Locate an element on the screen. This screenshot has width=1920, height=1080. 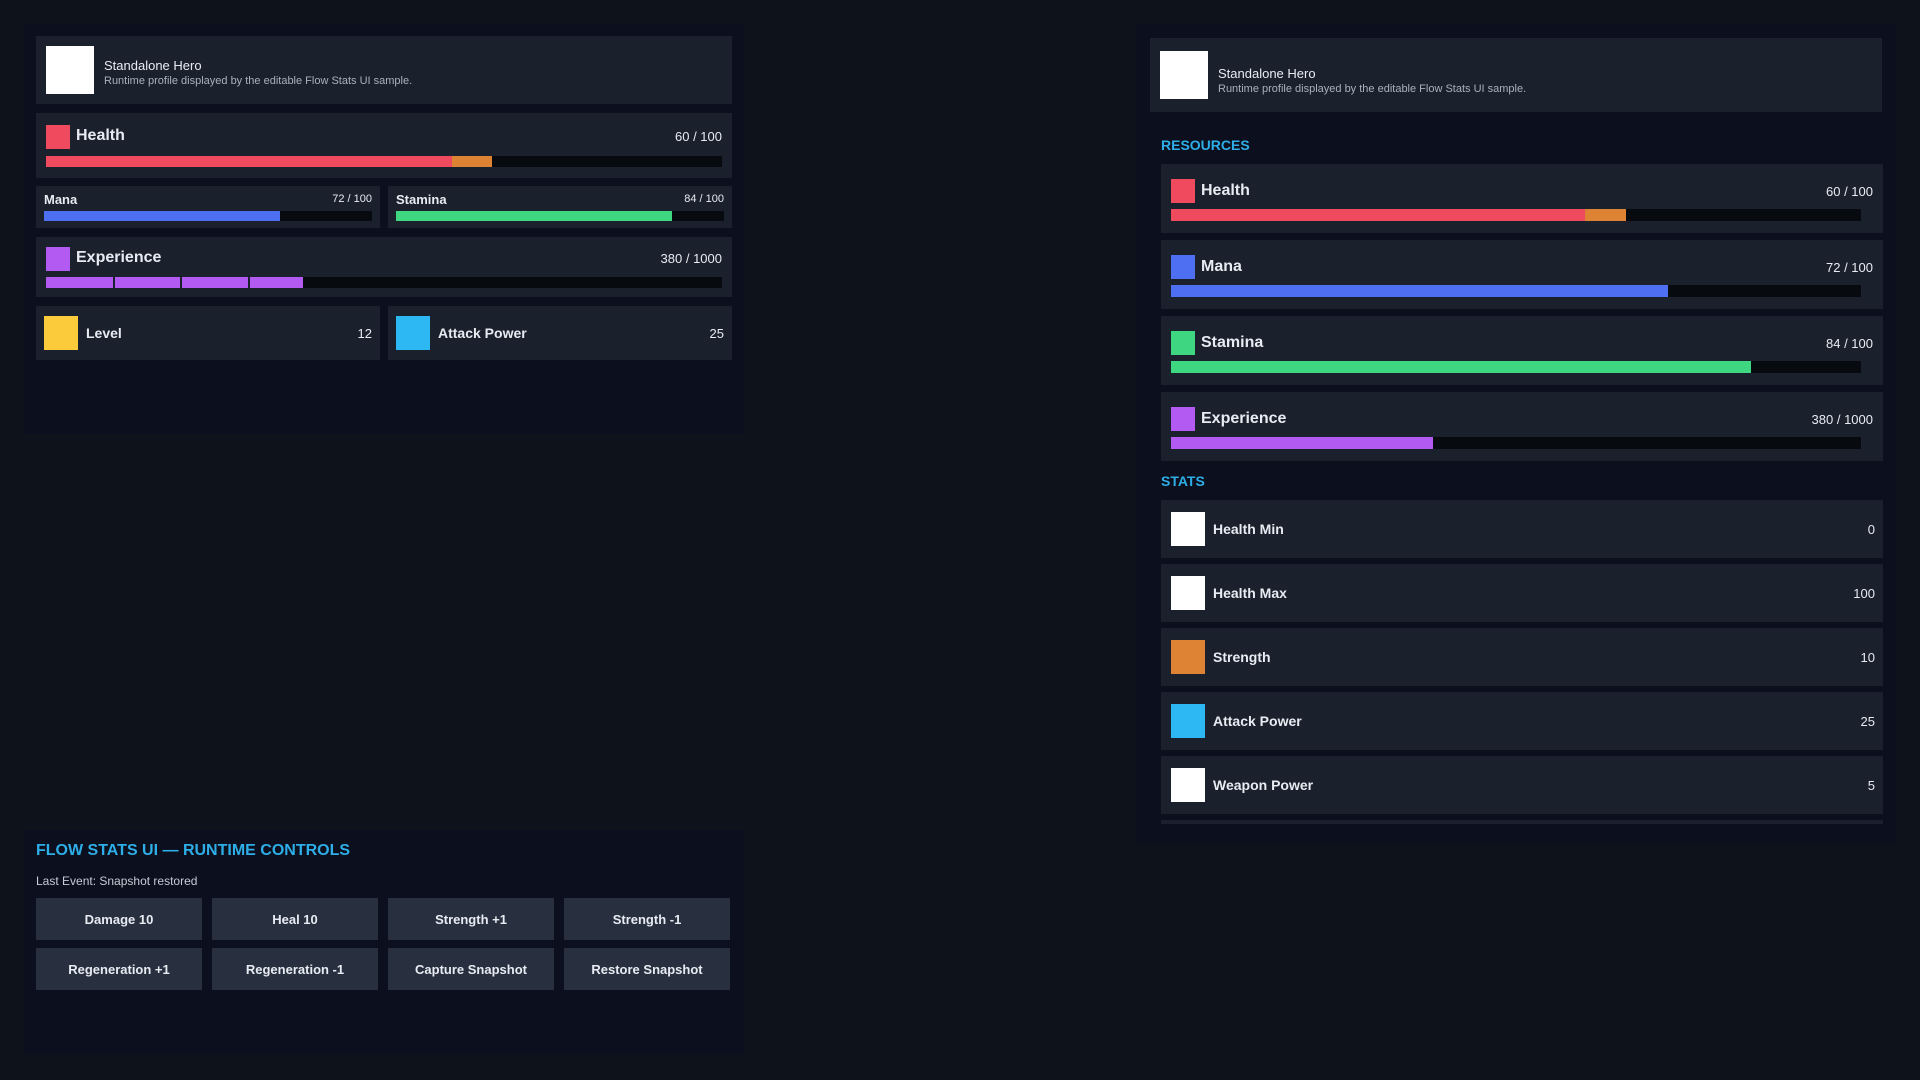
attack-power-label: Attack Power is located at coordinates (482, 333).